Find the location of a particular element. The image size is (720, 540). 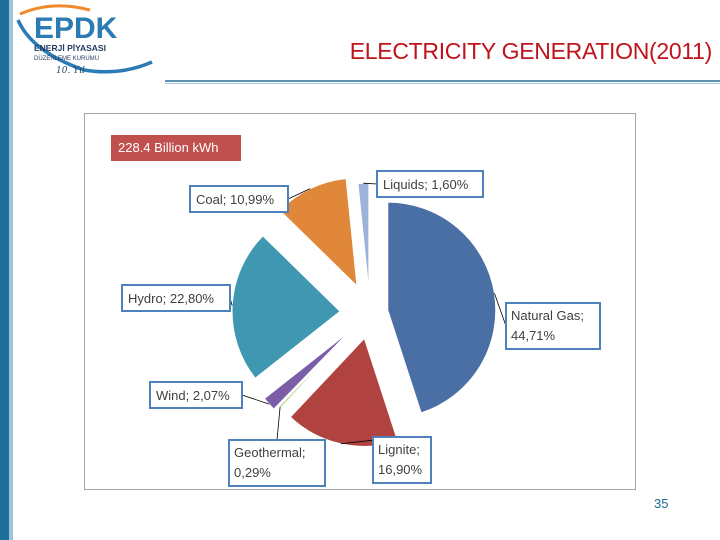

slice-label-text: Hydro; 22,80% is located at coordinates (171, 298).